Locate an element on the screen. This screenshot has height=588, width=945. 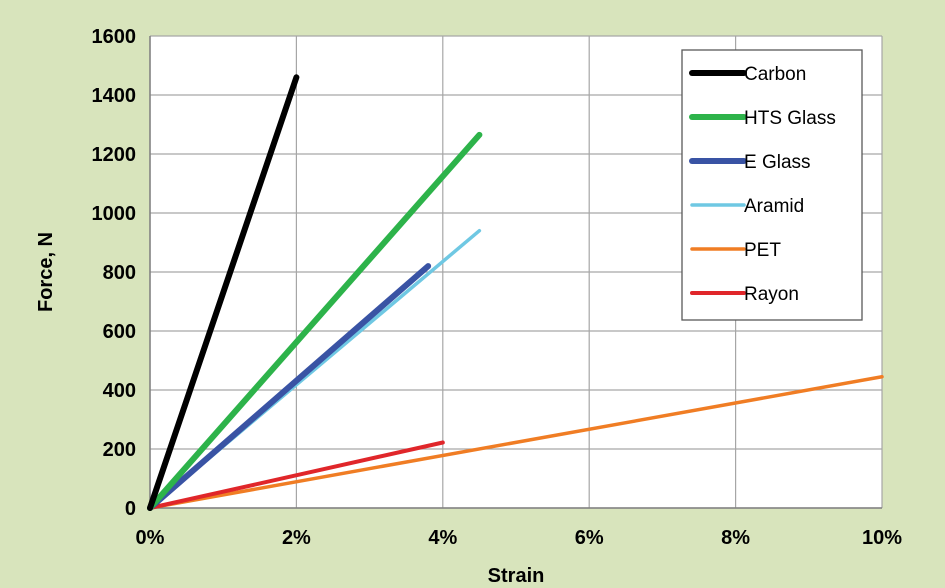
x-tick-label: 2% is located at coordinates (296, 538).